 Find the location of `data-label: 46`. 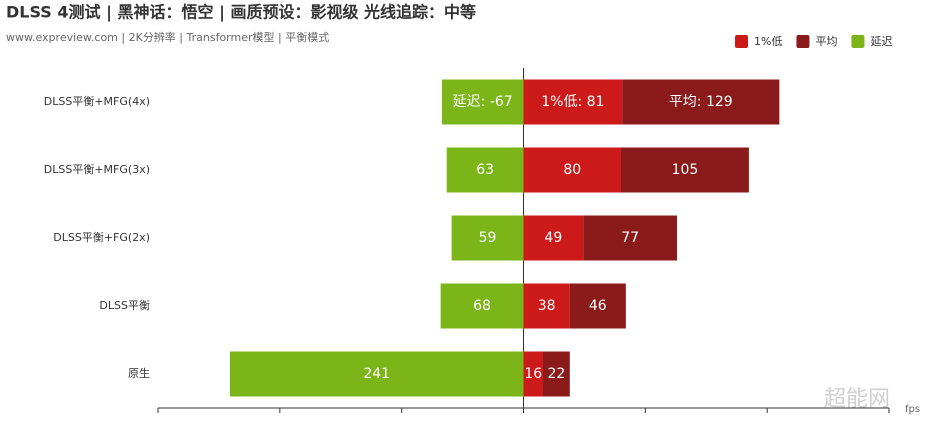

data-label: 46 is located at coordinates (598, 306).